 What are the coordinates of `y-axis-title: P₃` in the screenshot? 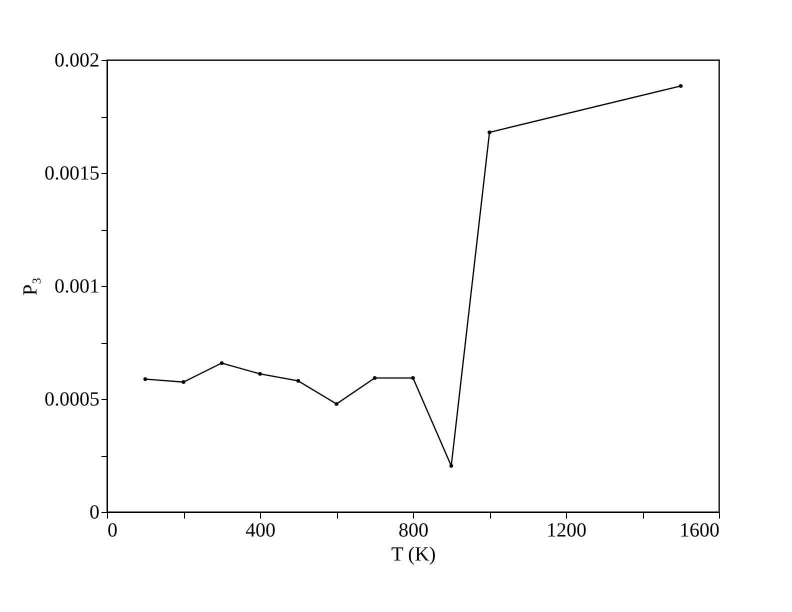 It's located at (31, 286).